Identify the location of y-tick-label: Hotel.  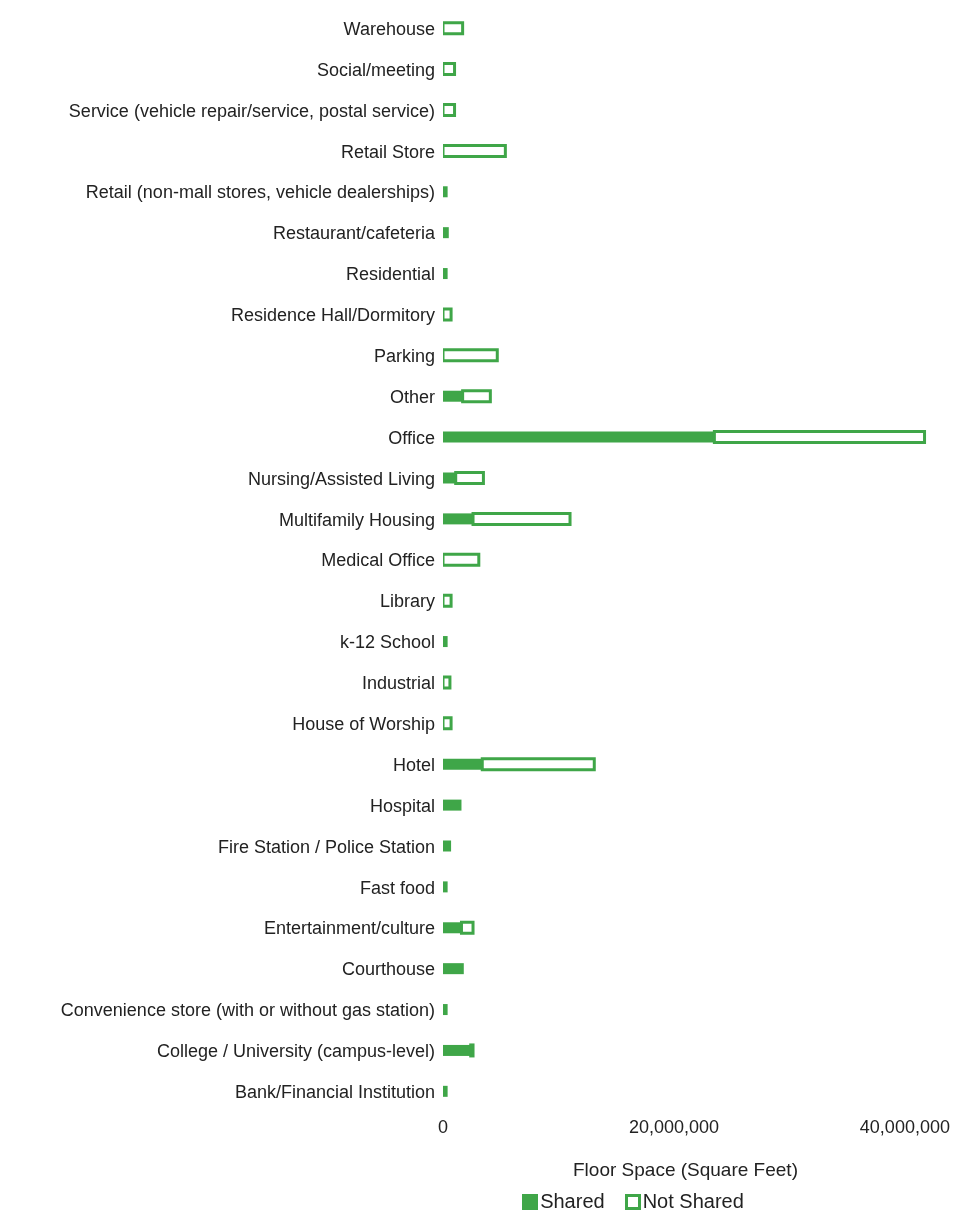
(413, 764).